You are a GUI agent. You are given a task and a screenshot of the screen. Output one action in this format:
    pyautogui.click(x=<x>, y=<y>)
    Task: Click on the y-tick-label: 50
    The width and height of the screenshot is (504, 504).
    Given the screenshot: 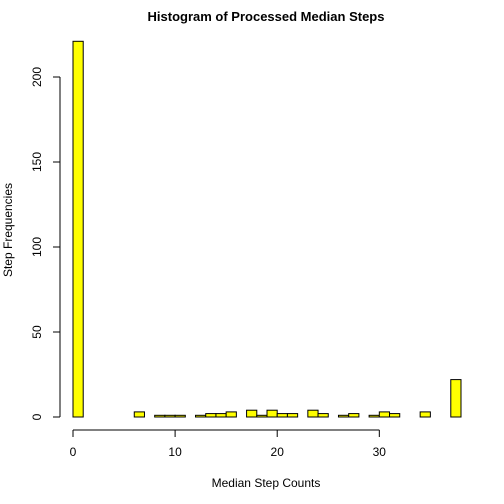 What is the action you would take?
    pyautogui.click(x=37, y=332)
    